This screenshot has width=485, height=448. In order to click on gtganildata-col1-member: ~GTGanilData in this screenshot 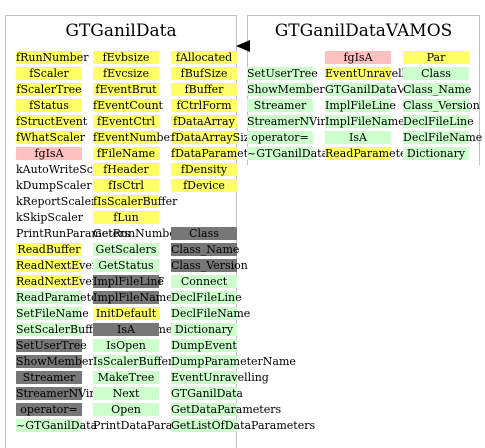, I will do `click(56, 425)`.